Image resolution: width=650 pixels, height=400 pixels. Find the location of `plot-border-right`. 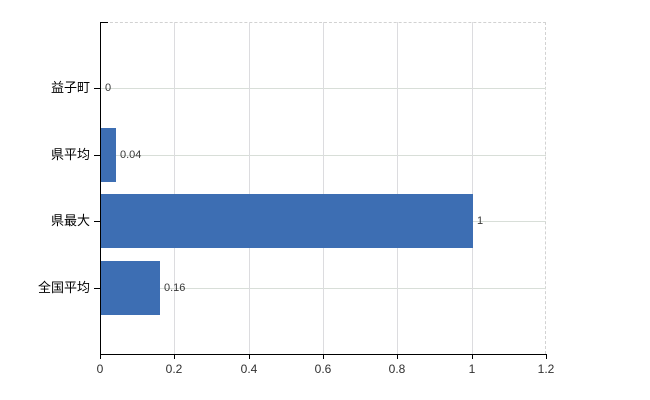

plot-border-right is located at coordinates (545, 188).